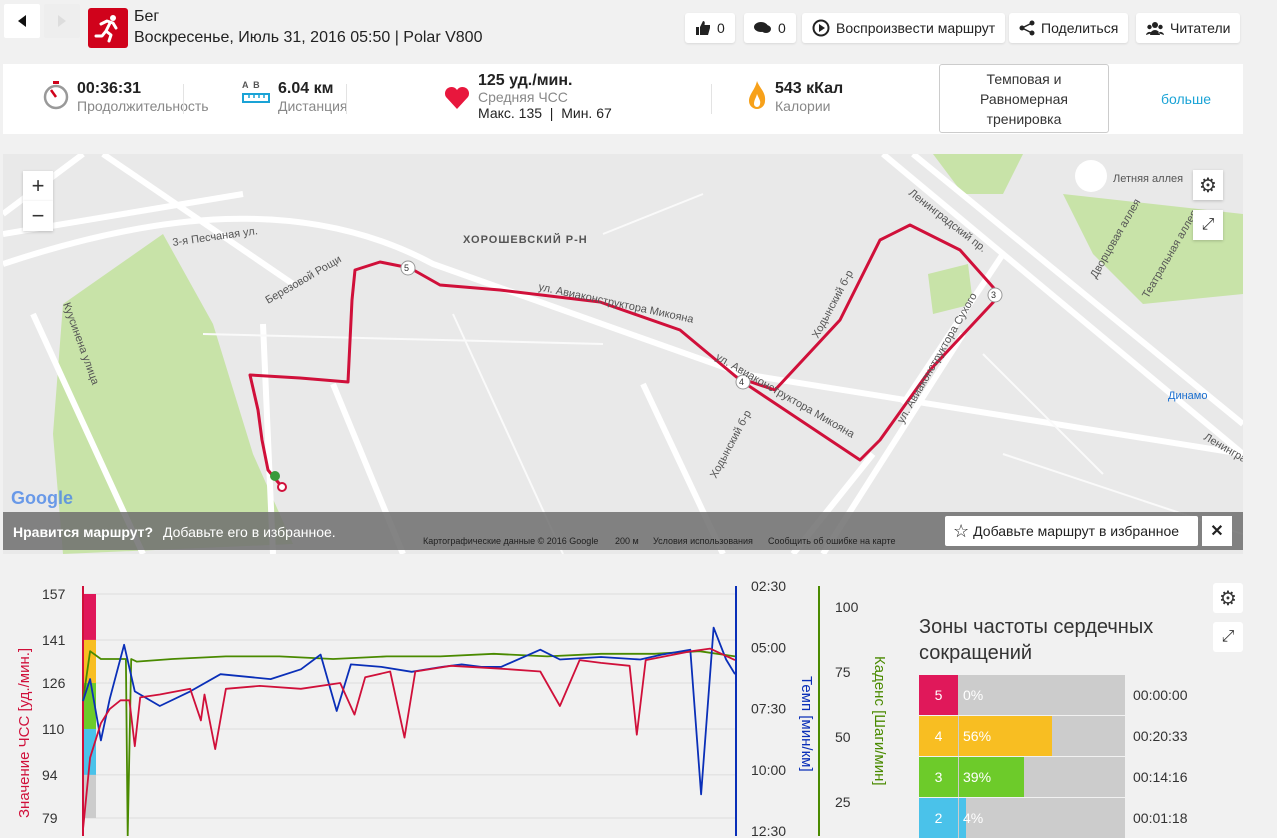  What do you see at coordinates (847, 607) in the screenshot?
I see `cadence-tick-label: 100` at bounding box center [847, 607].